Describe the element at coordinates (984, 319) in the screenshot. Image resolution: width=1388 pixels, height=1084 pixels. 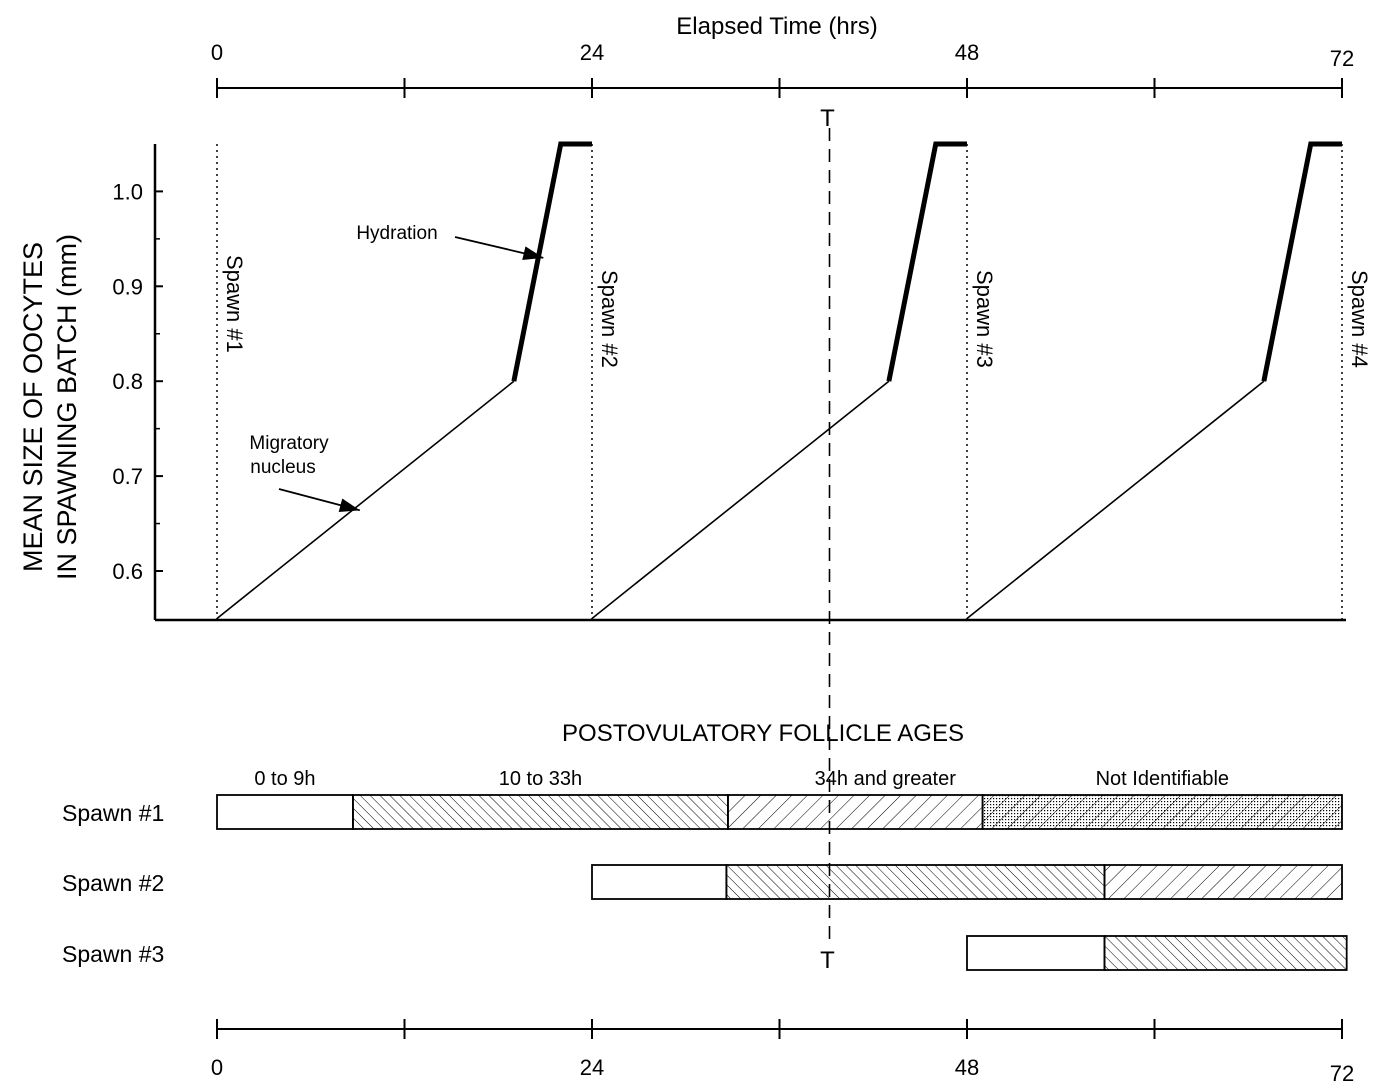
I see `spawn-label: Spawn #3` at that location.